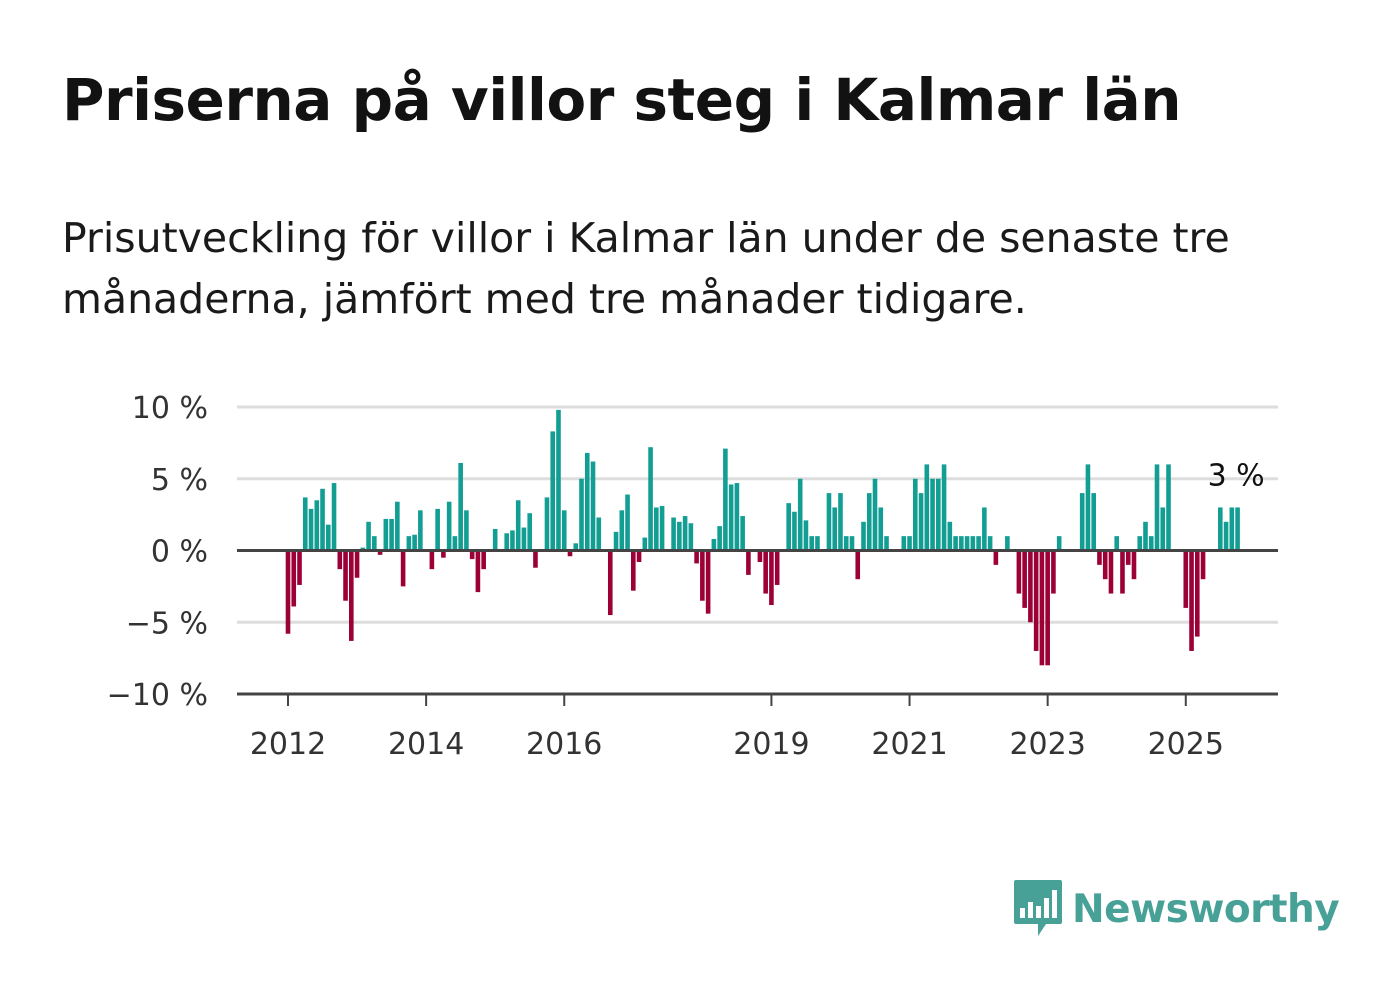 The height and width of the screenshot is (999, 1382). Describe the element at coordinates (179, 552) in the screenshot. I see `y-tick-label: 0 %` at that location.